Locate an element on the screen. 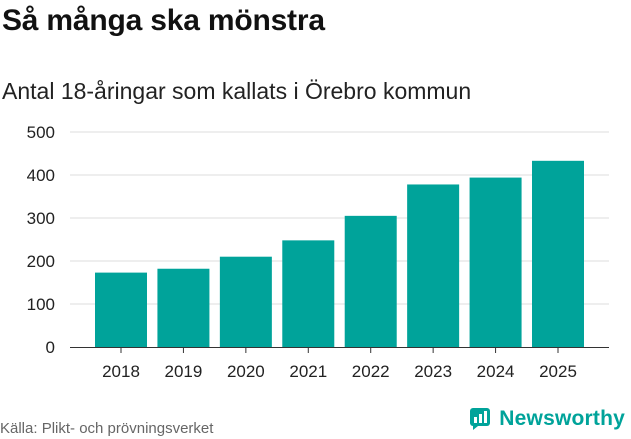 This screenshot has width=631, height=439. y-tick-label: 400 is located at coordinates (41, 175).